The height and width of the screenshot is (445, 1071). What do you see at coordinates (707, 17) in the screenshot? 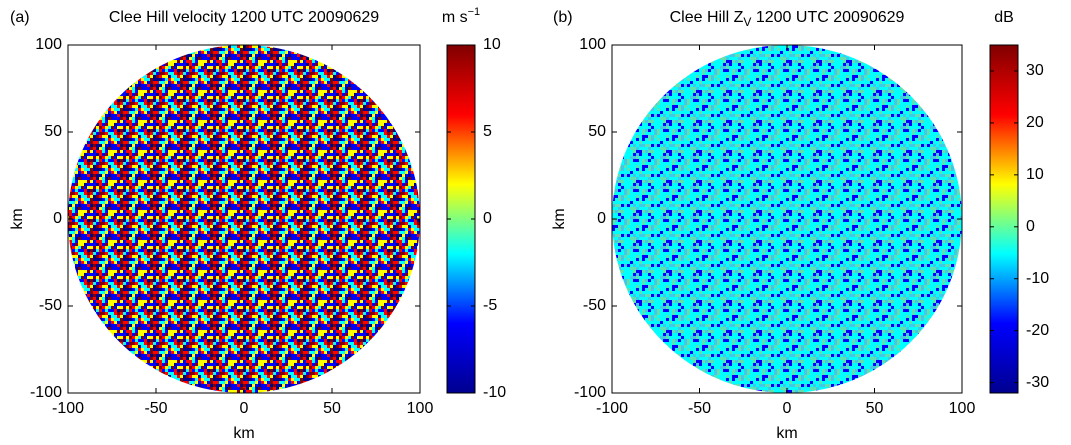
I see `title-text: Clee Hill Z` at bounding box center [707, 17].